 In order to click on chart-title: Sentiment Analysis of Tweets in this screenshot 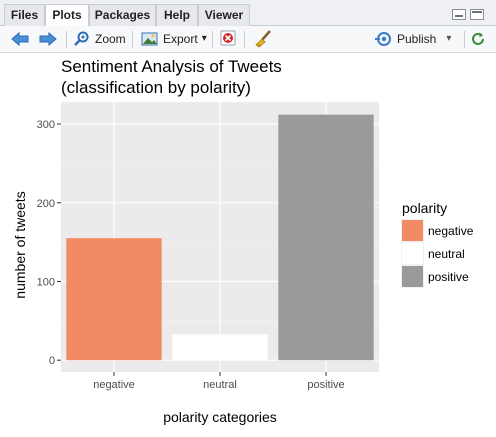, I will do `click(171, 66)`.